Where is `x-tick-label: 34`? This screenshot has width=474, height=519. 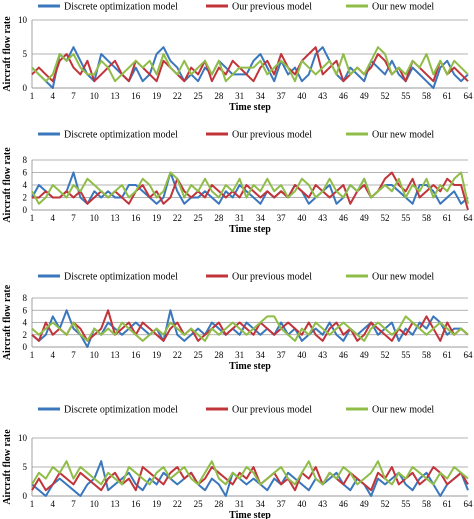
x-tick-label: 34 is located at coordinates (261, 504).